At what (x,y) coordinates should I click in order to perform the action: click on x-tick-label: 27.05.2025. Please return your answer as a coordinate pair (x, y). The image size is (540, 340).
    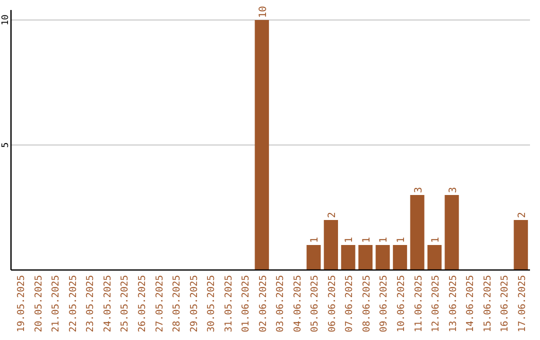
    Looking at the image, I should click on (160, 303).